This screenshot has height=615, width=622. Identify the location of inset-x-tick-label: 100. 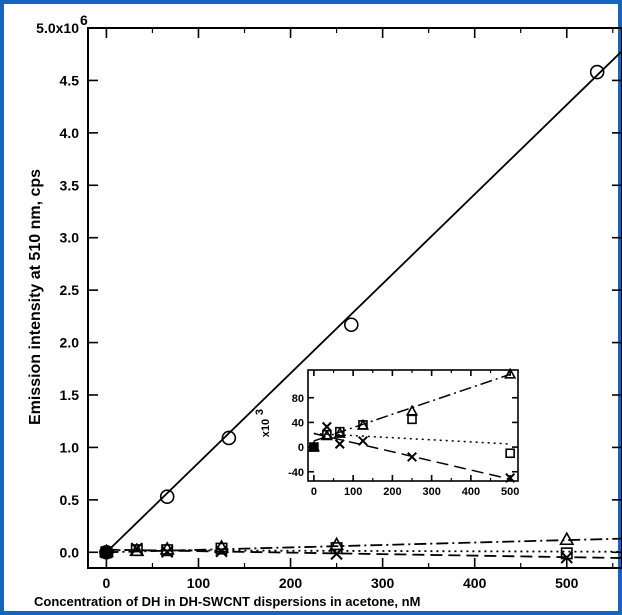
(353, 492).